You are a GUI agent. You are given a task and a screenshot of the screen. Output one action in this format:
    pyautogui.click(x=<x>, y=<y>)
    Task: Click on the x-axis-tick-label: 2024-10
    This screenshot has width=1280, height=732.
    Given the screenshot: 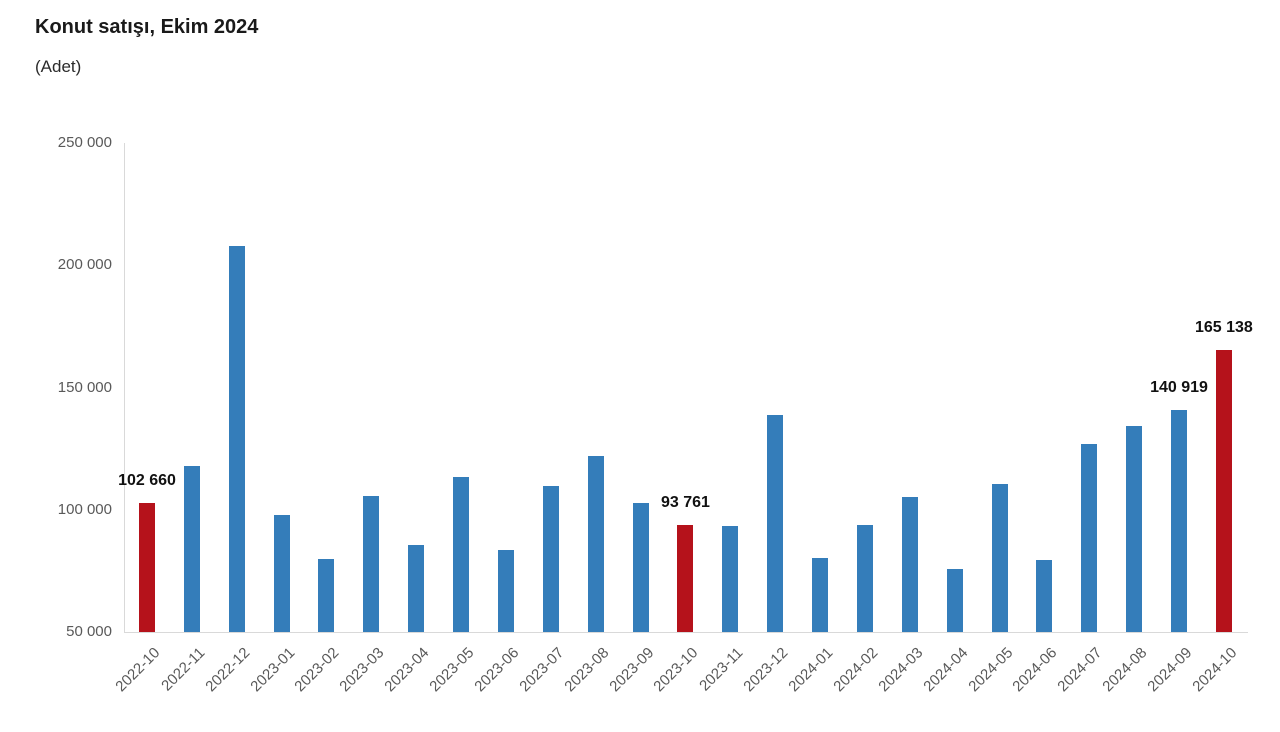 What is the action you would take?
    pyautogui.click(x=1215, y=670)
    